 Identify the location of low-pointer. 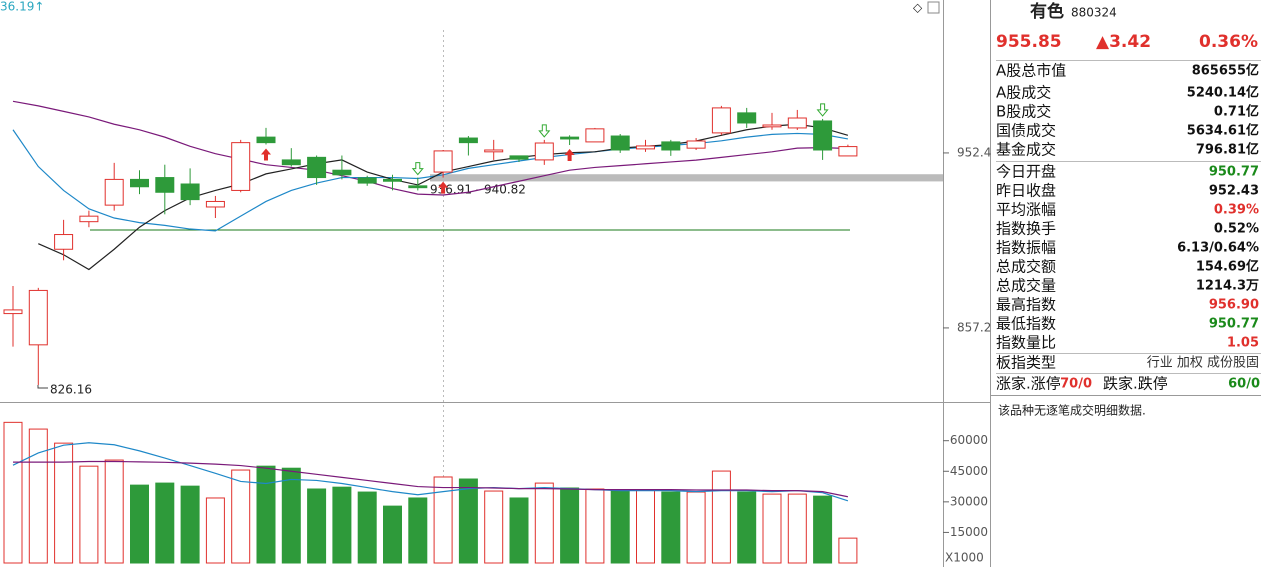
(42, 386).